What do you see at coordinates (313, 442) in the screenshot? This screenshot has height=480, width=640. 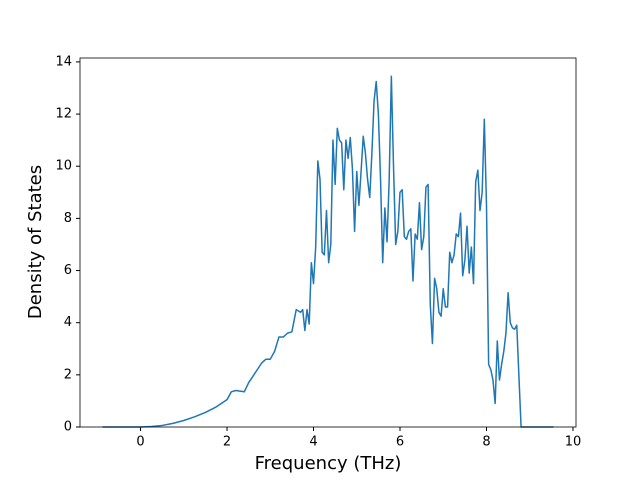 I see `x-tick-label: 4` at bounding box center [313, 442].